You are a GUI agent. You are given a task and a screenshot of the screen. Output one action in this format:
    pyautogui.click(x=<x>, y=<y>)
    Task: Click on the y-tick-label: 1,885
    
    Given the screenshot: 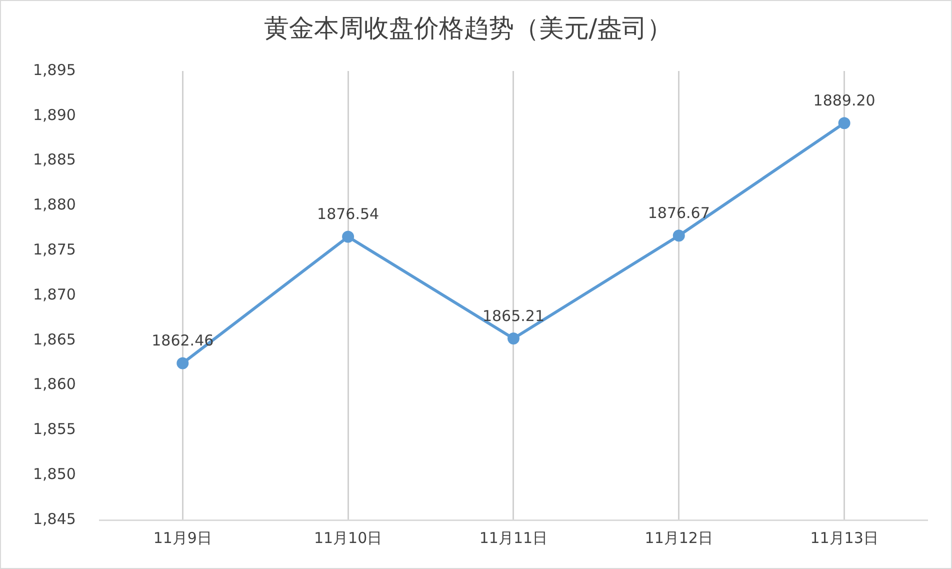 What is the action you would take?
    pyautogui.click(x=54, y=159)
    